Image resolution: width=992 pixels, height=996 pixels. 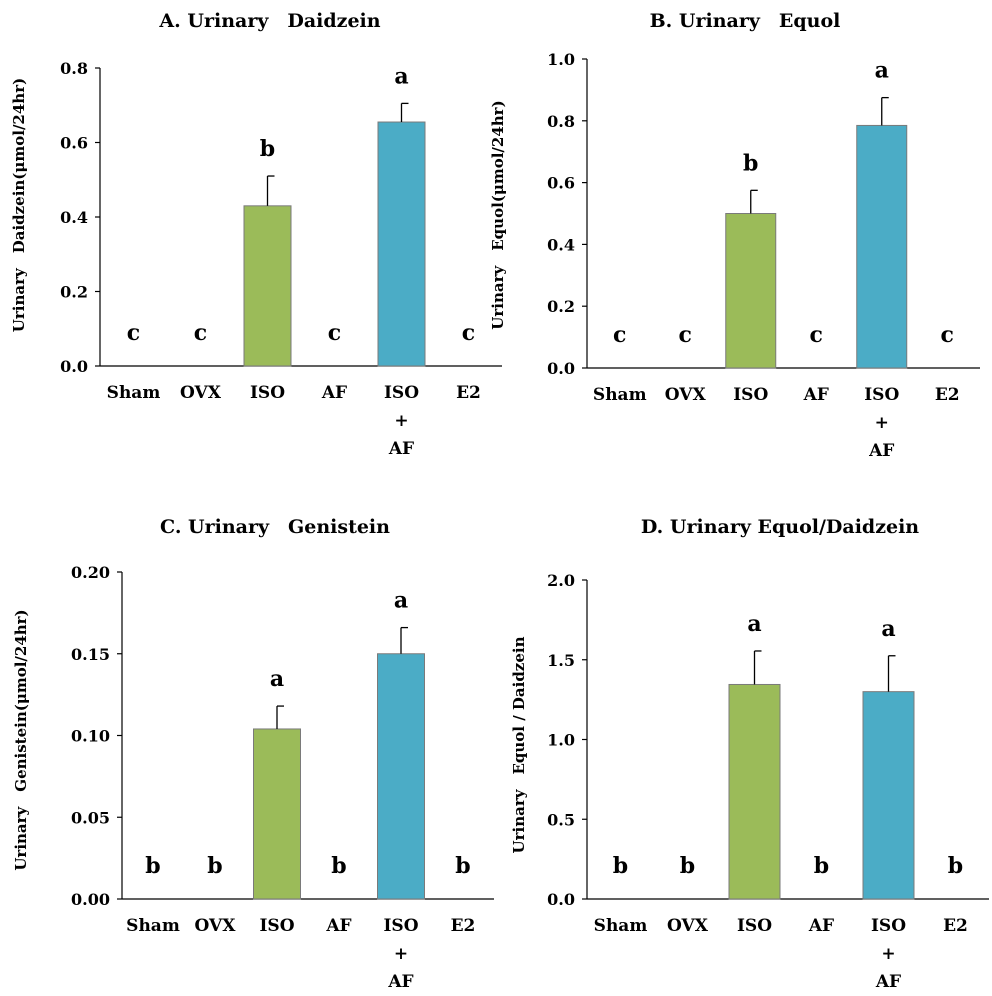 I want to click on y-tick-label: 0.10, so click(x=90, y=736).